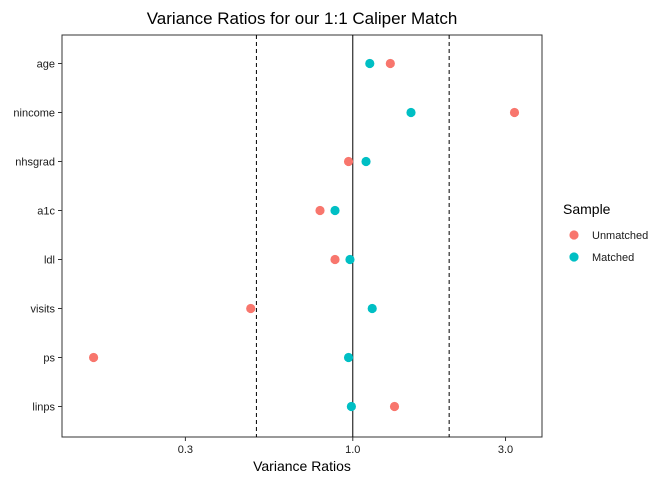 The image size is (672, 480). I want to click on legend-label-matched: Matched, so click(613, 258).